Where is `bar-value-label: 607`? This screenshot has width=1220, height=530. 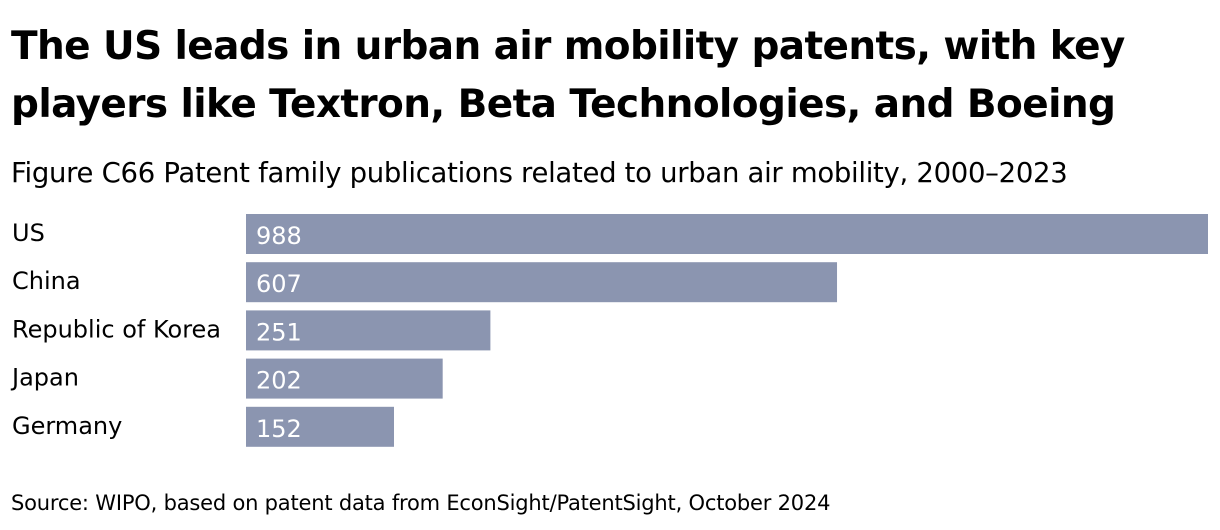
bar-value-label: 607 is located at coordinates (279, 284).